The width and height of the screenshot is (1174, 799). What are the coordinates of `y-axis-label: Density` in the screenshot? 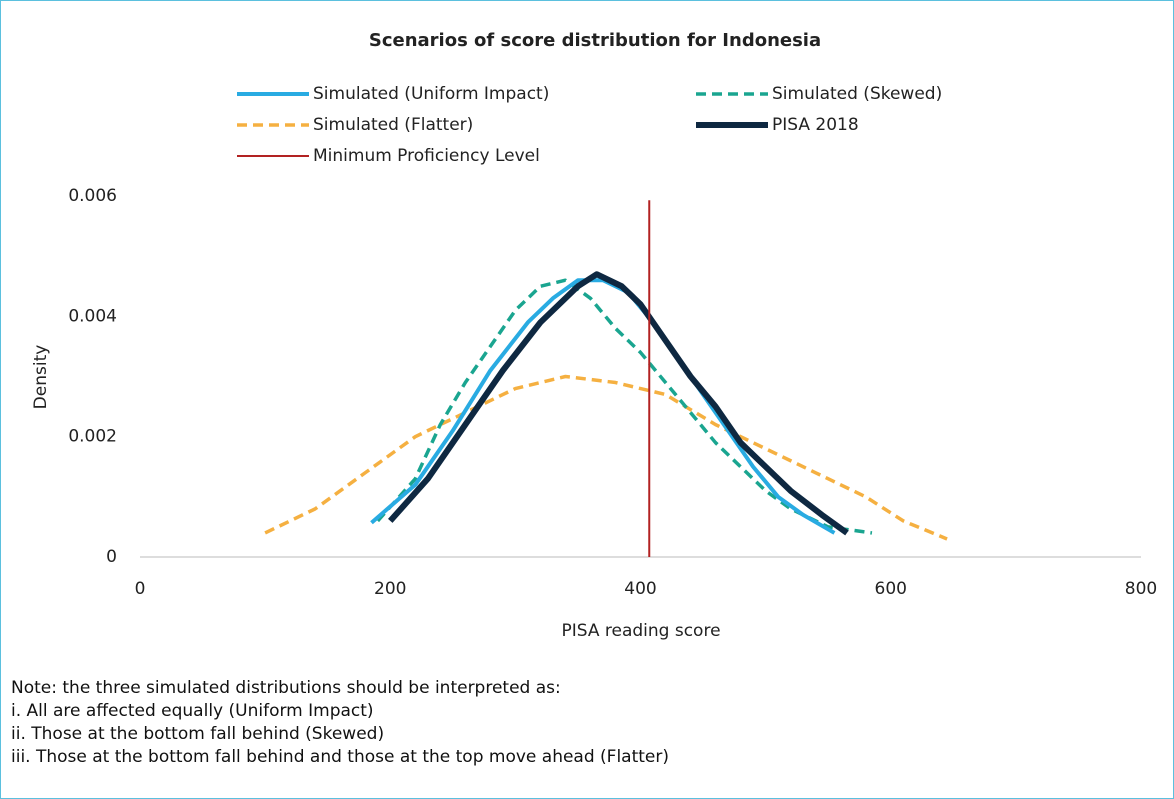 It's located at (41, 377).